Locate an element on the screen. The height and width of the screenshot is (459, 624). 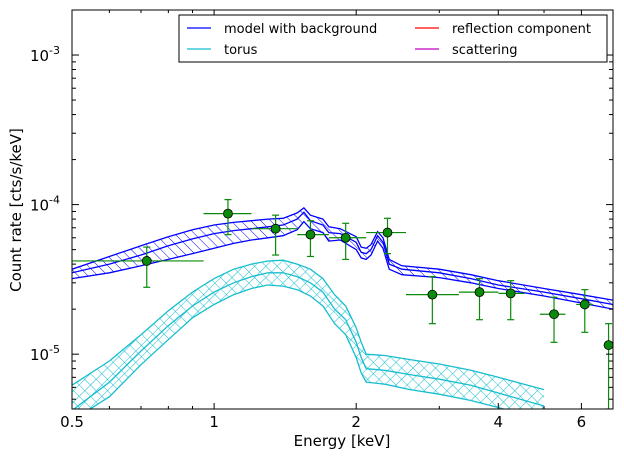
legend-entry-torus: torus is located at coordinates (222, 50).